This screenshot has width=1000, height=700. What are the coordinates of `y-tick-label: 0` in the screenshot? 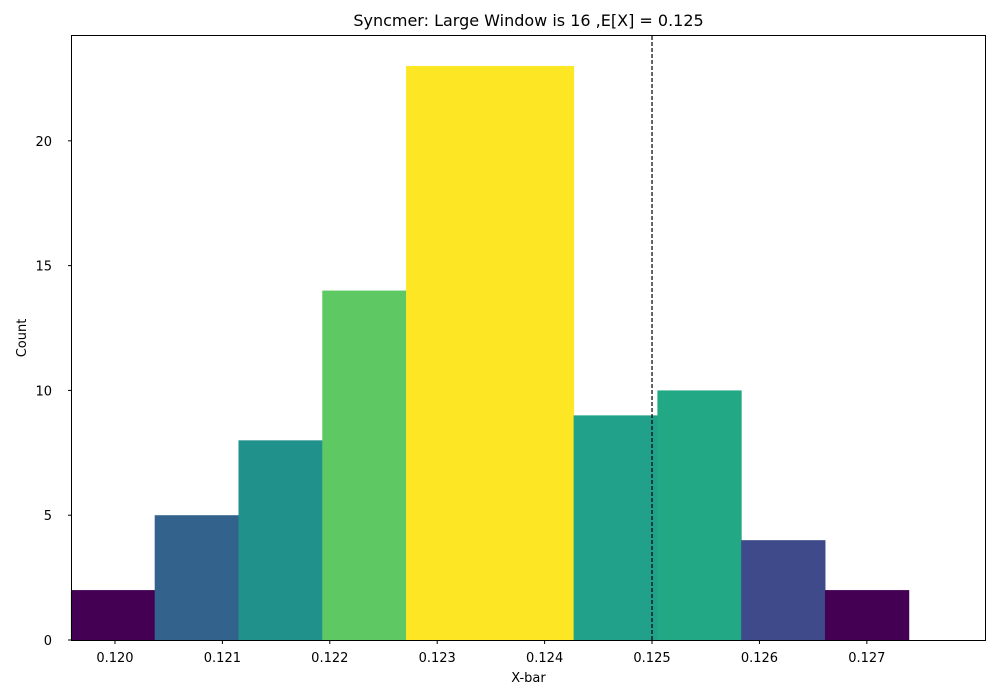 It's located at (48, 641).